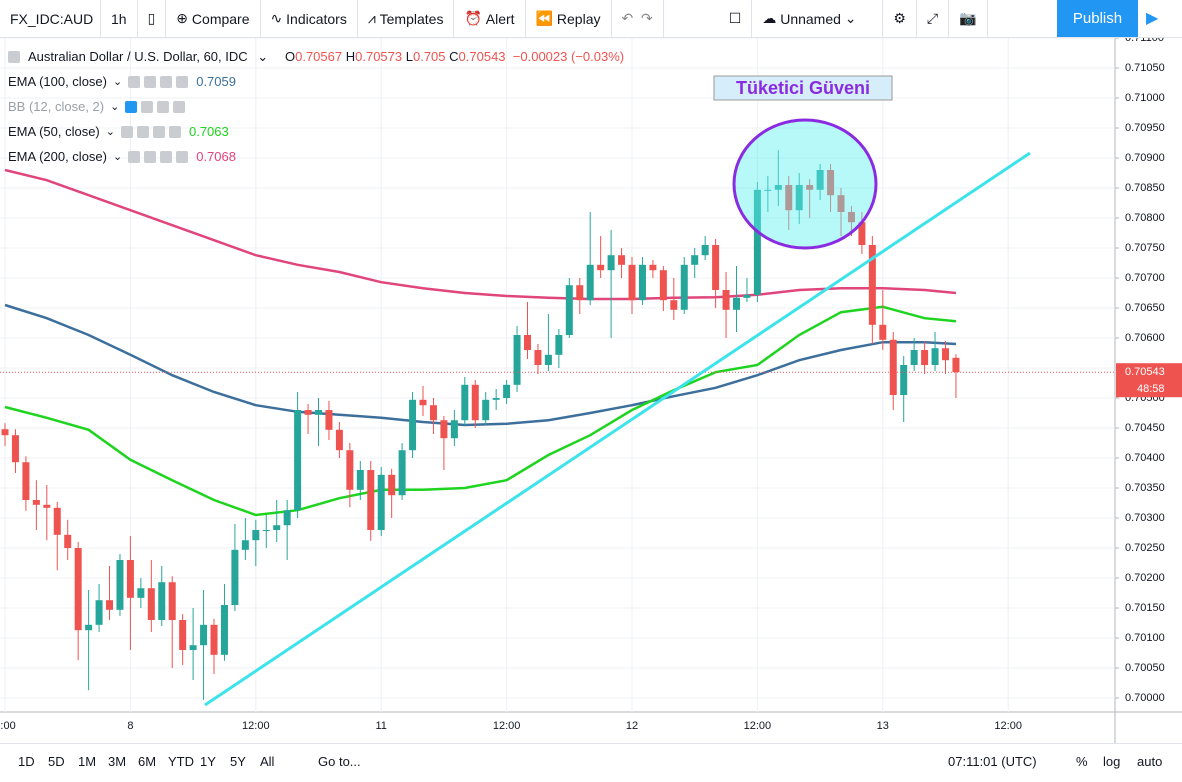 Image resolution: width=1182 pixels, height=782 pixels. Describe the element at coordinates (736, 18) in the screenshot. I see `layout-box: ☐` at that location.